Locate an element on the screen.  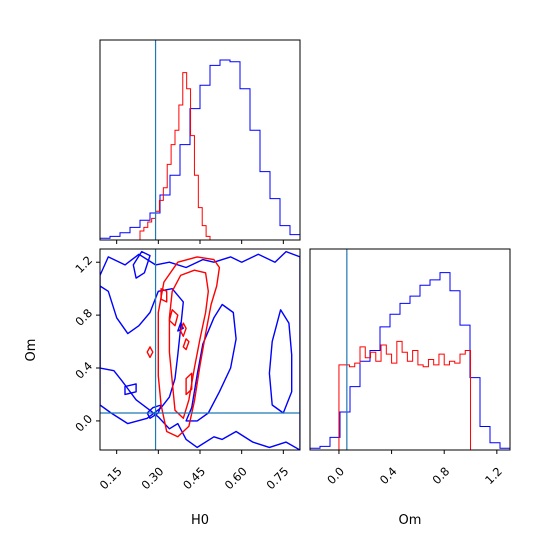
contour-marks is located at coordinates (200, 350).